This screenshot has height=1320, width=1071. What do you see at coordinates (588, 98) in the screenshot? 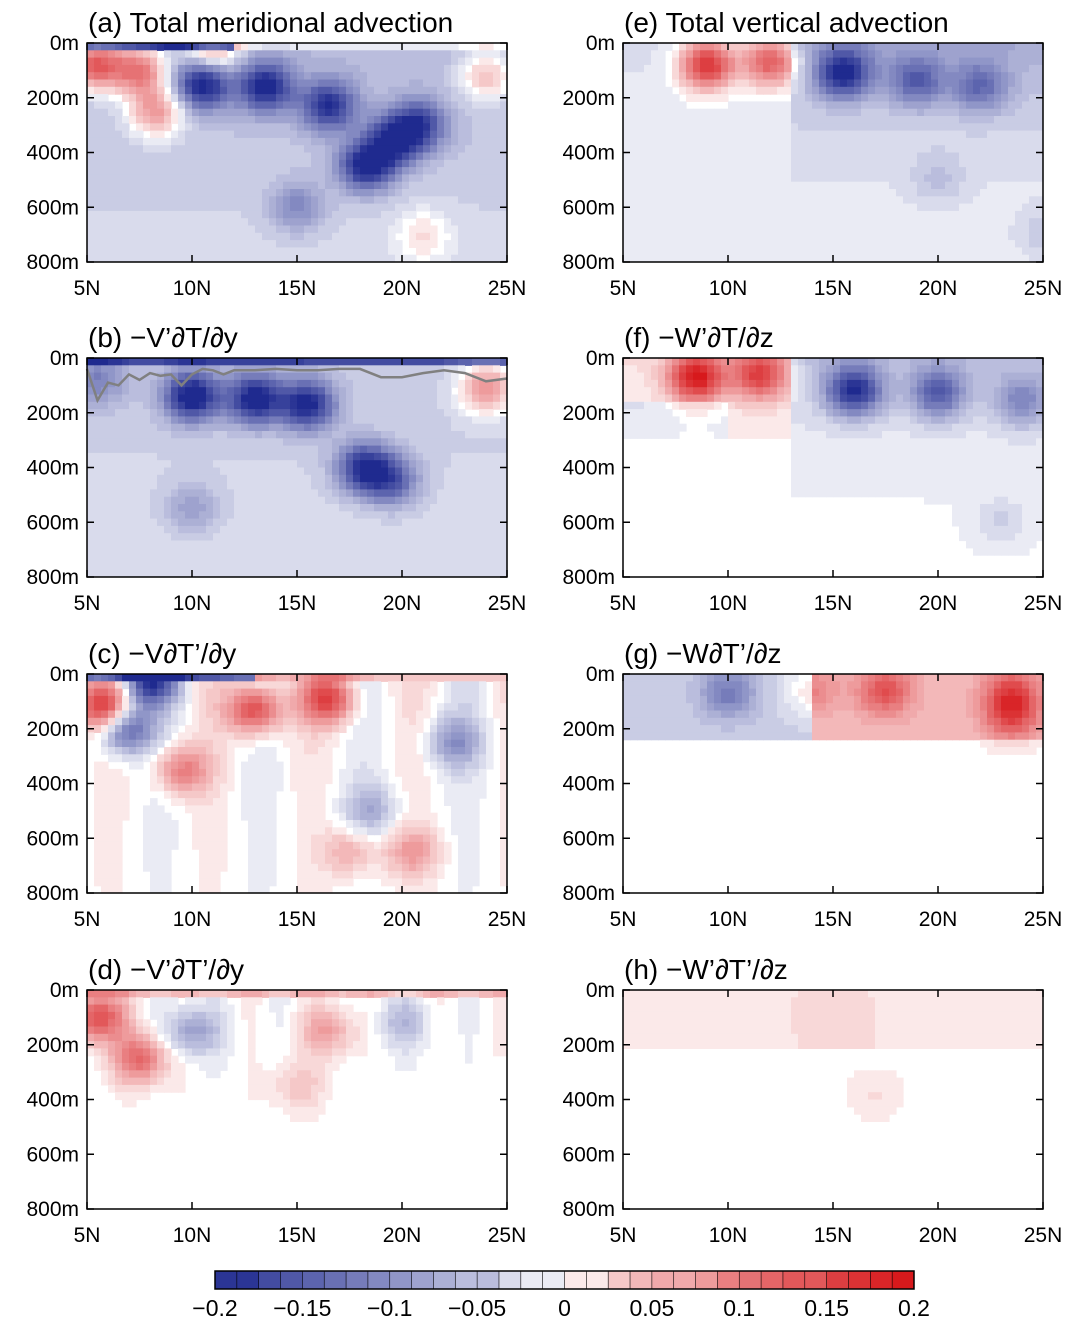
I see `y-tick-label: 200m` at bounding box center [588, 98].